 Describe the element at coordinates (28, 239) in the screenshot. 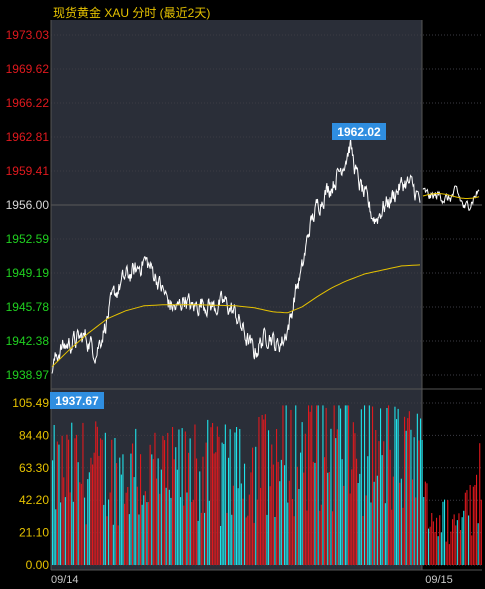

I see `price-tick-label: 1952.59` at that location.